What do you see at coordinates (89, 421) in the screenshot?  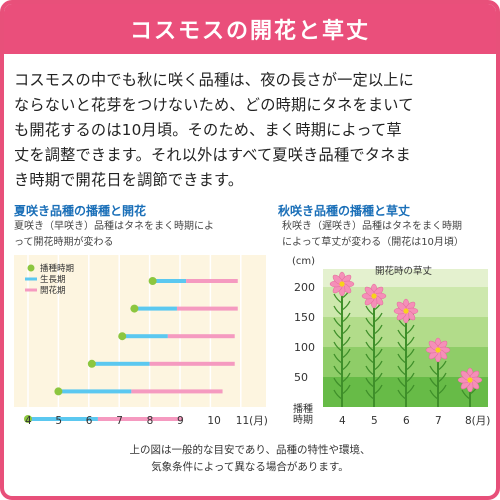 I see `x-tick-label: 6` at bounding box center [89, 421].